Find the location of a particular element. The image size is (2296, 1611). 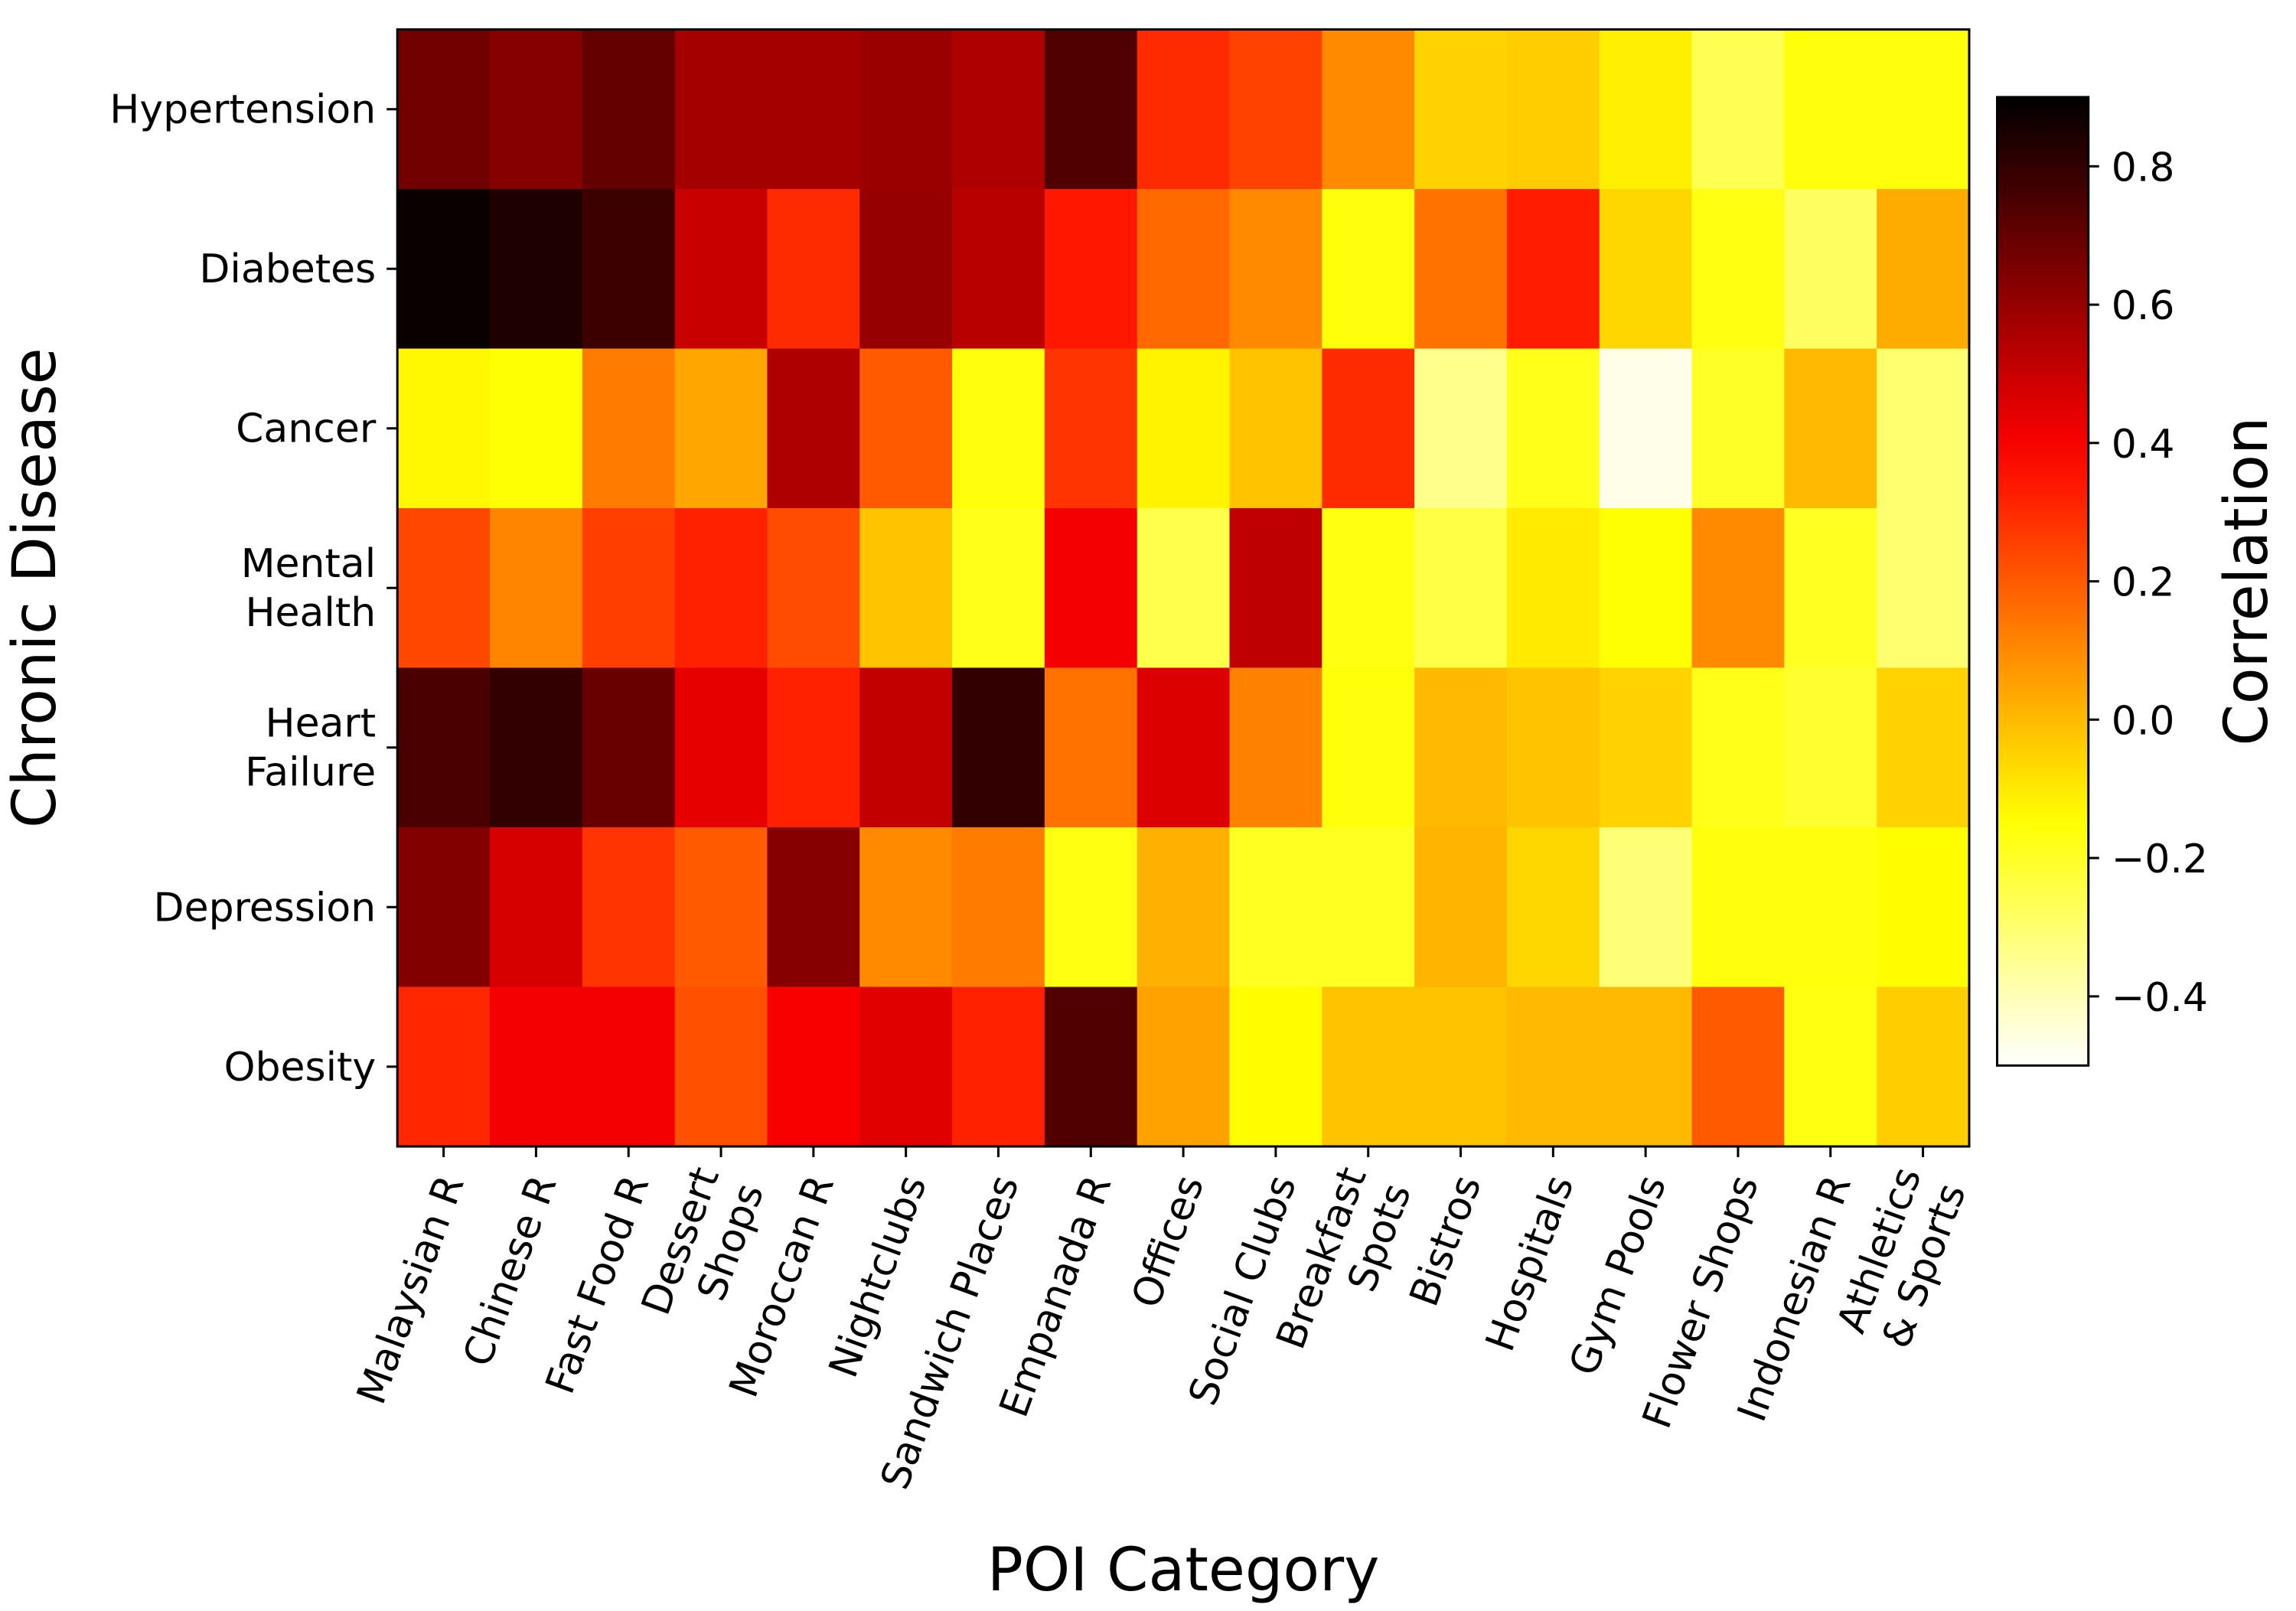

y-tick-label: Hypertension is located at coordinates (242, 110).